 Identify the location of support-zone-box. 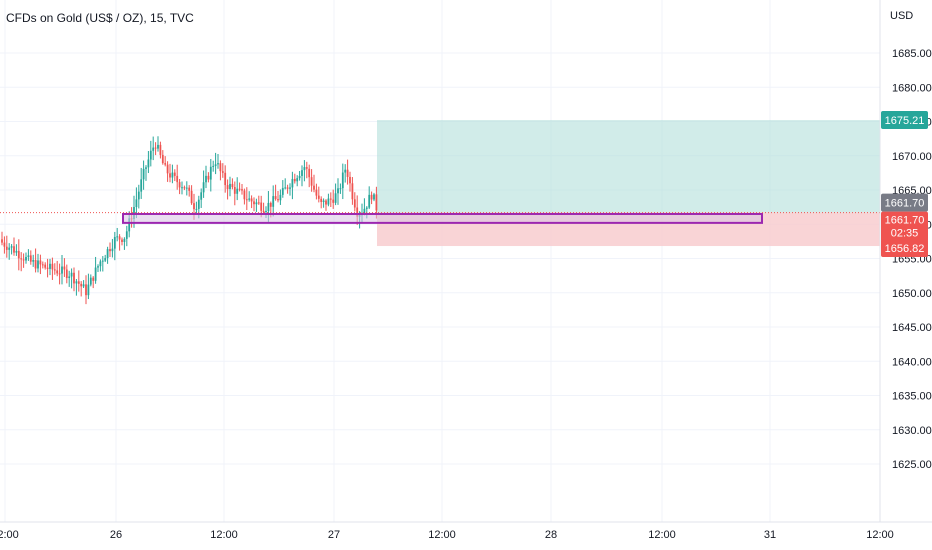
(442, 218).